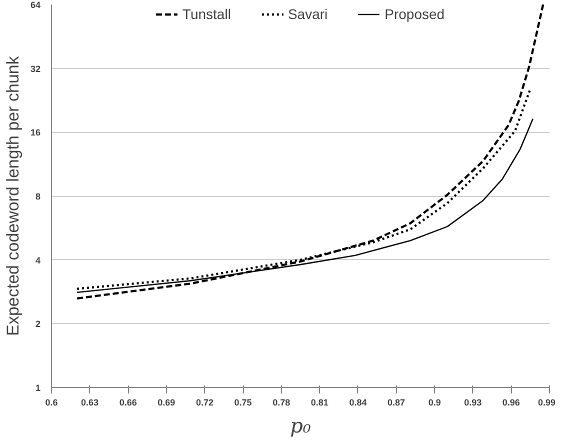  Describe the element at coordinates (167, 403) in the screenshot. I see `x-tick-label: 0.69` at that location.